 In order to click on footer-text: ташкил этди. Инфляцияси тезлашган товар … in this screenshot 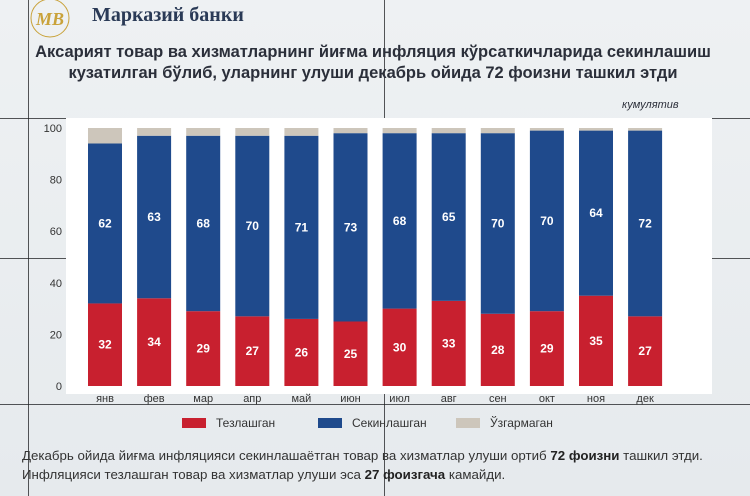, I will do `click(362, 465)`.